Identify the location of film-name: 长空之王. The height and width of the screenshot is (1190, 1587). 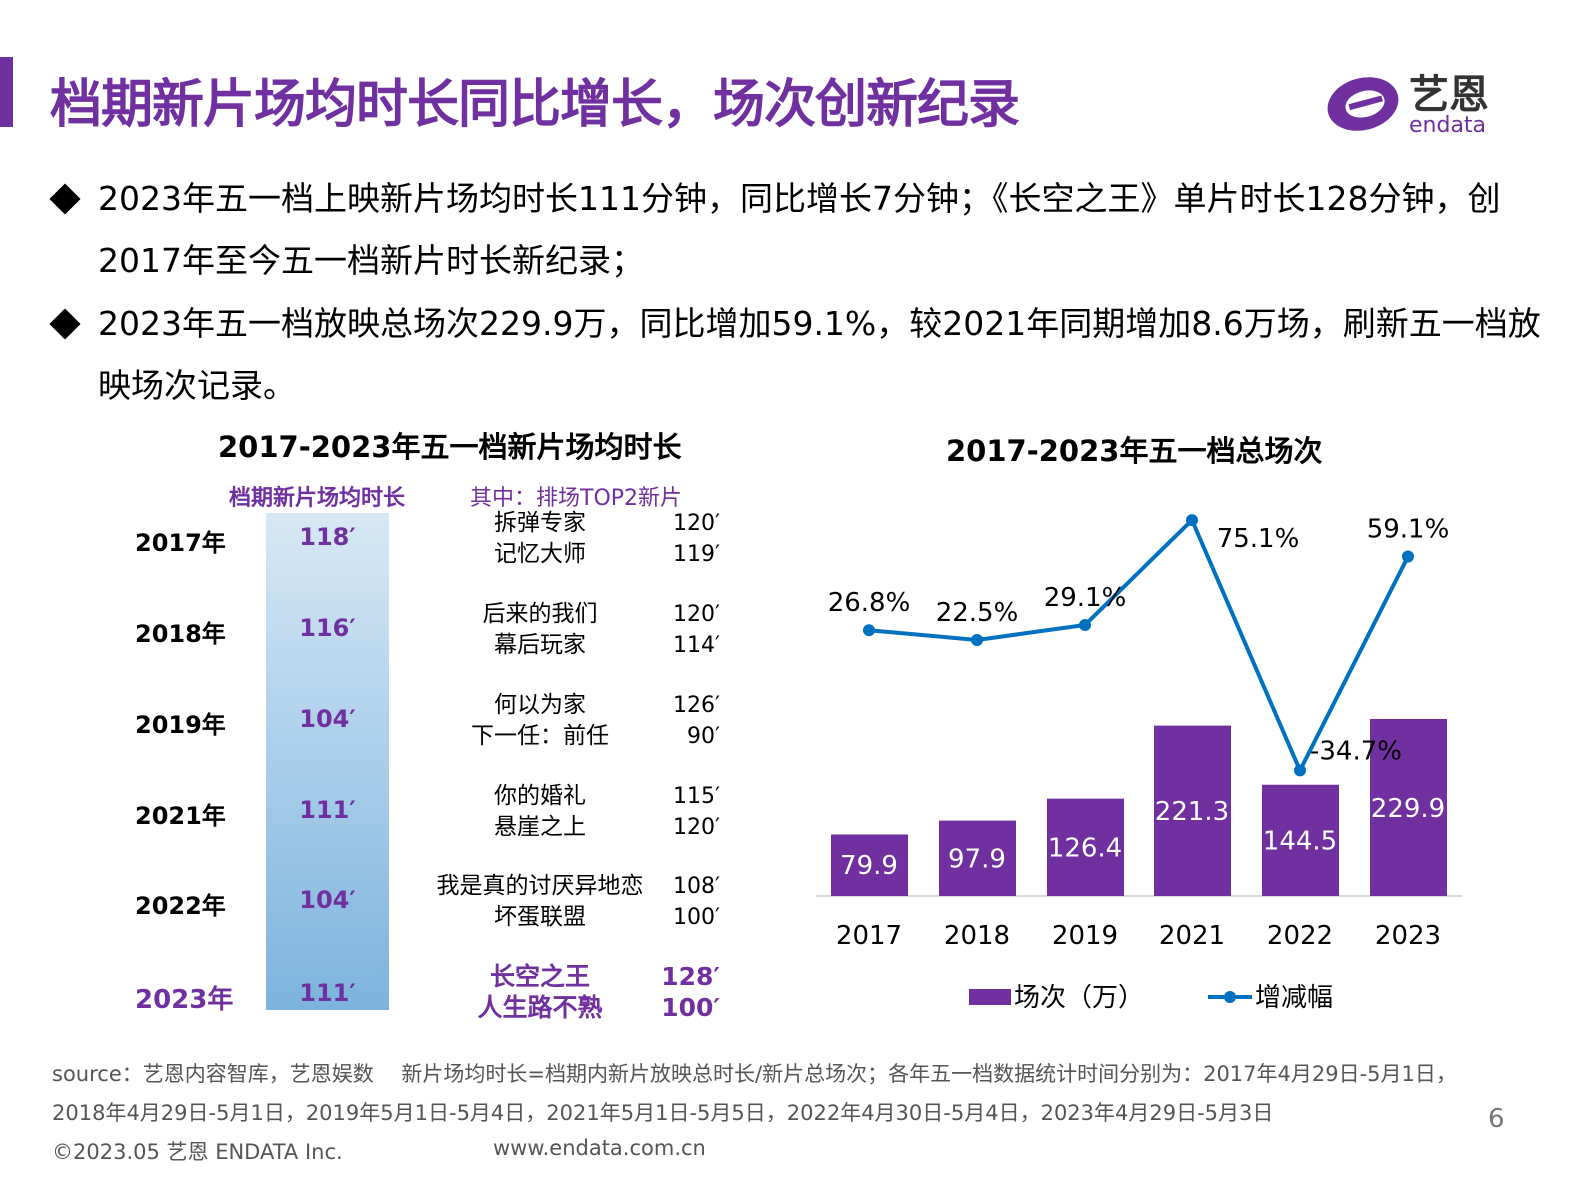
(539, 976).